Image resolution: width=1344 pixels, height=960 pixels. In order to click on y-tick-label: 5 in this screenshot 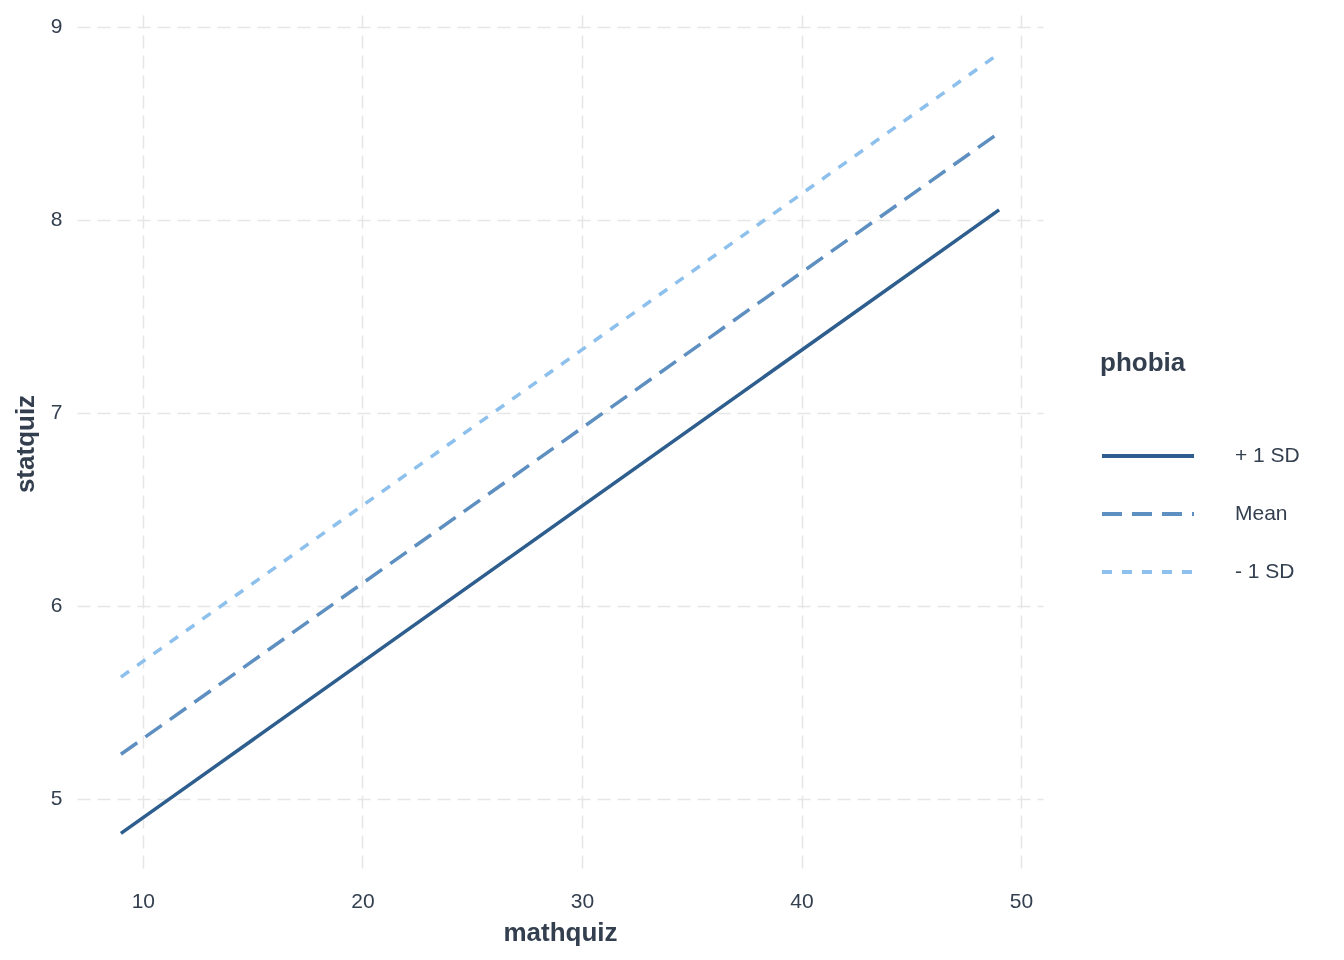, I will do `click(56, 798)`.